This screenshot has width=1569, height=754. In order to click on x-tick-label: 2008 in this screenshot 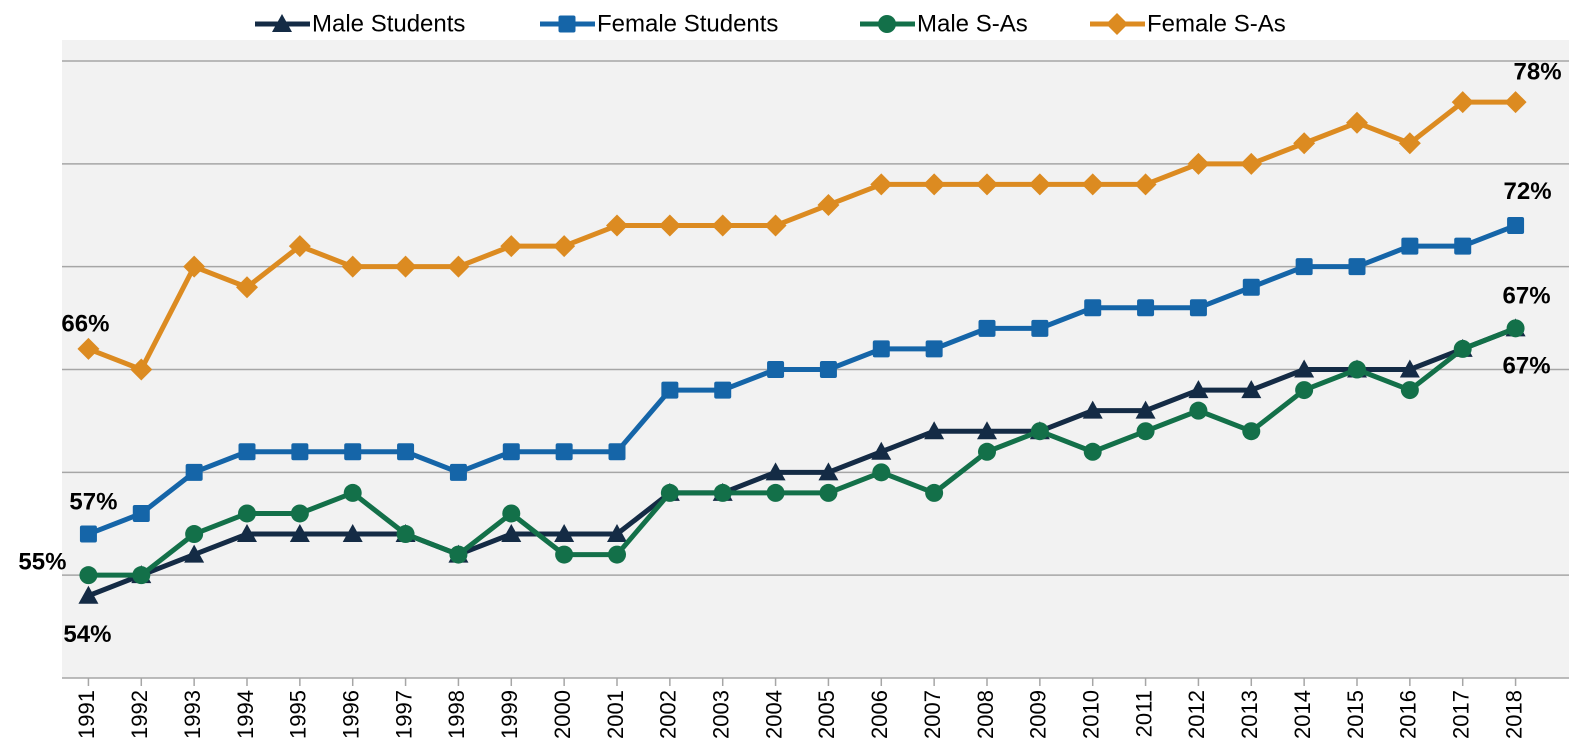, I will do `click(985, 714)`.